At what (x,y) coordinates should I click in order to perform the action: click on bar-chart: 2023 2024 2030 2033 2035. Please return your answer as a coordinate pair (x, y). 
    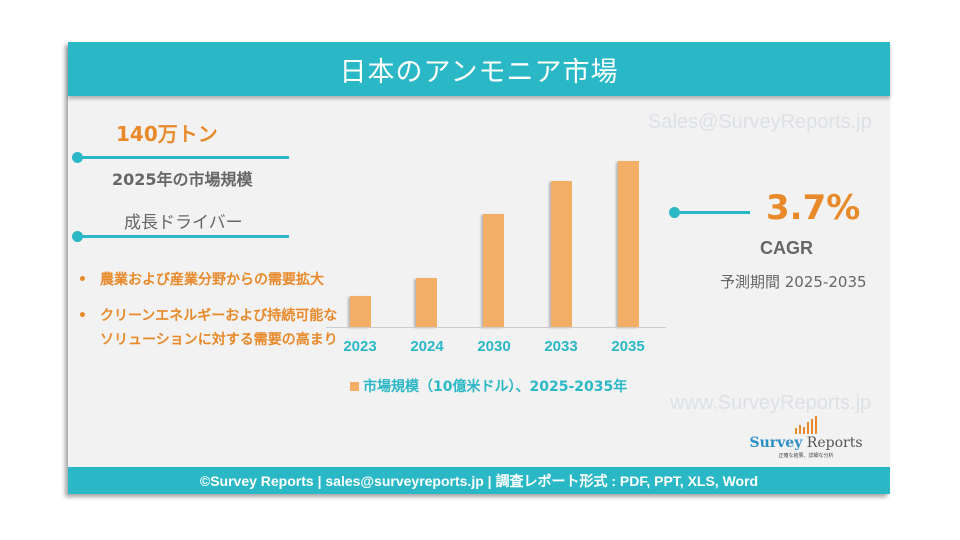
    Looking at the image, I should click on (496, 253).